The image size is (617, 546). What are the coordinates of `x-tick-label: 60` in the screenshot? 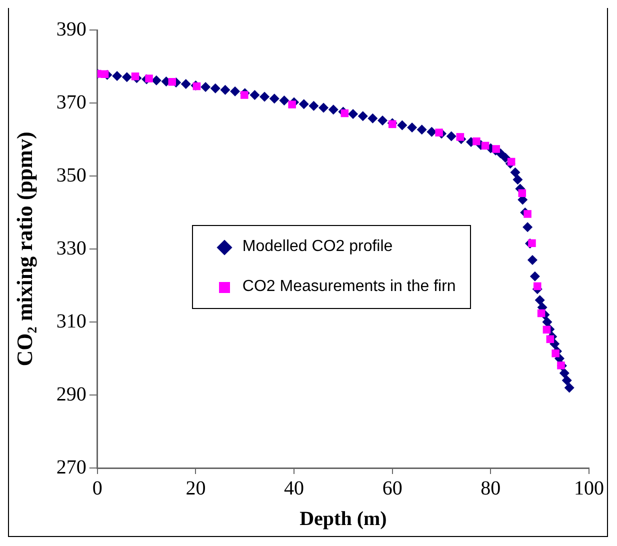 It's located at (392, 488).